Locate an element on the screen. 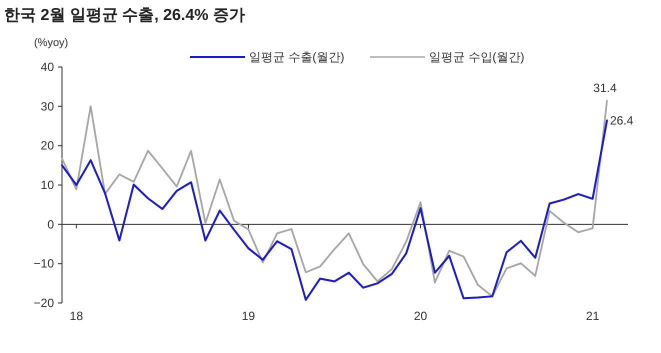 The height and width of the screenshot is (353, 661). x-tick-label: 18 is located at coordinates (77, 316).